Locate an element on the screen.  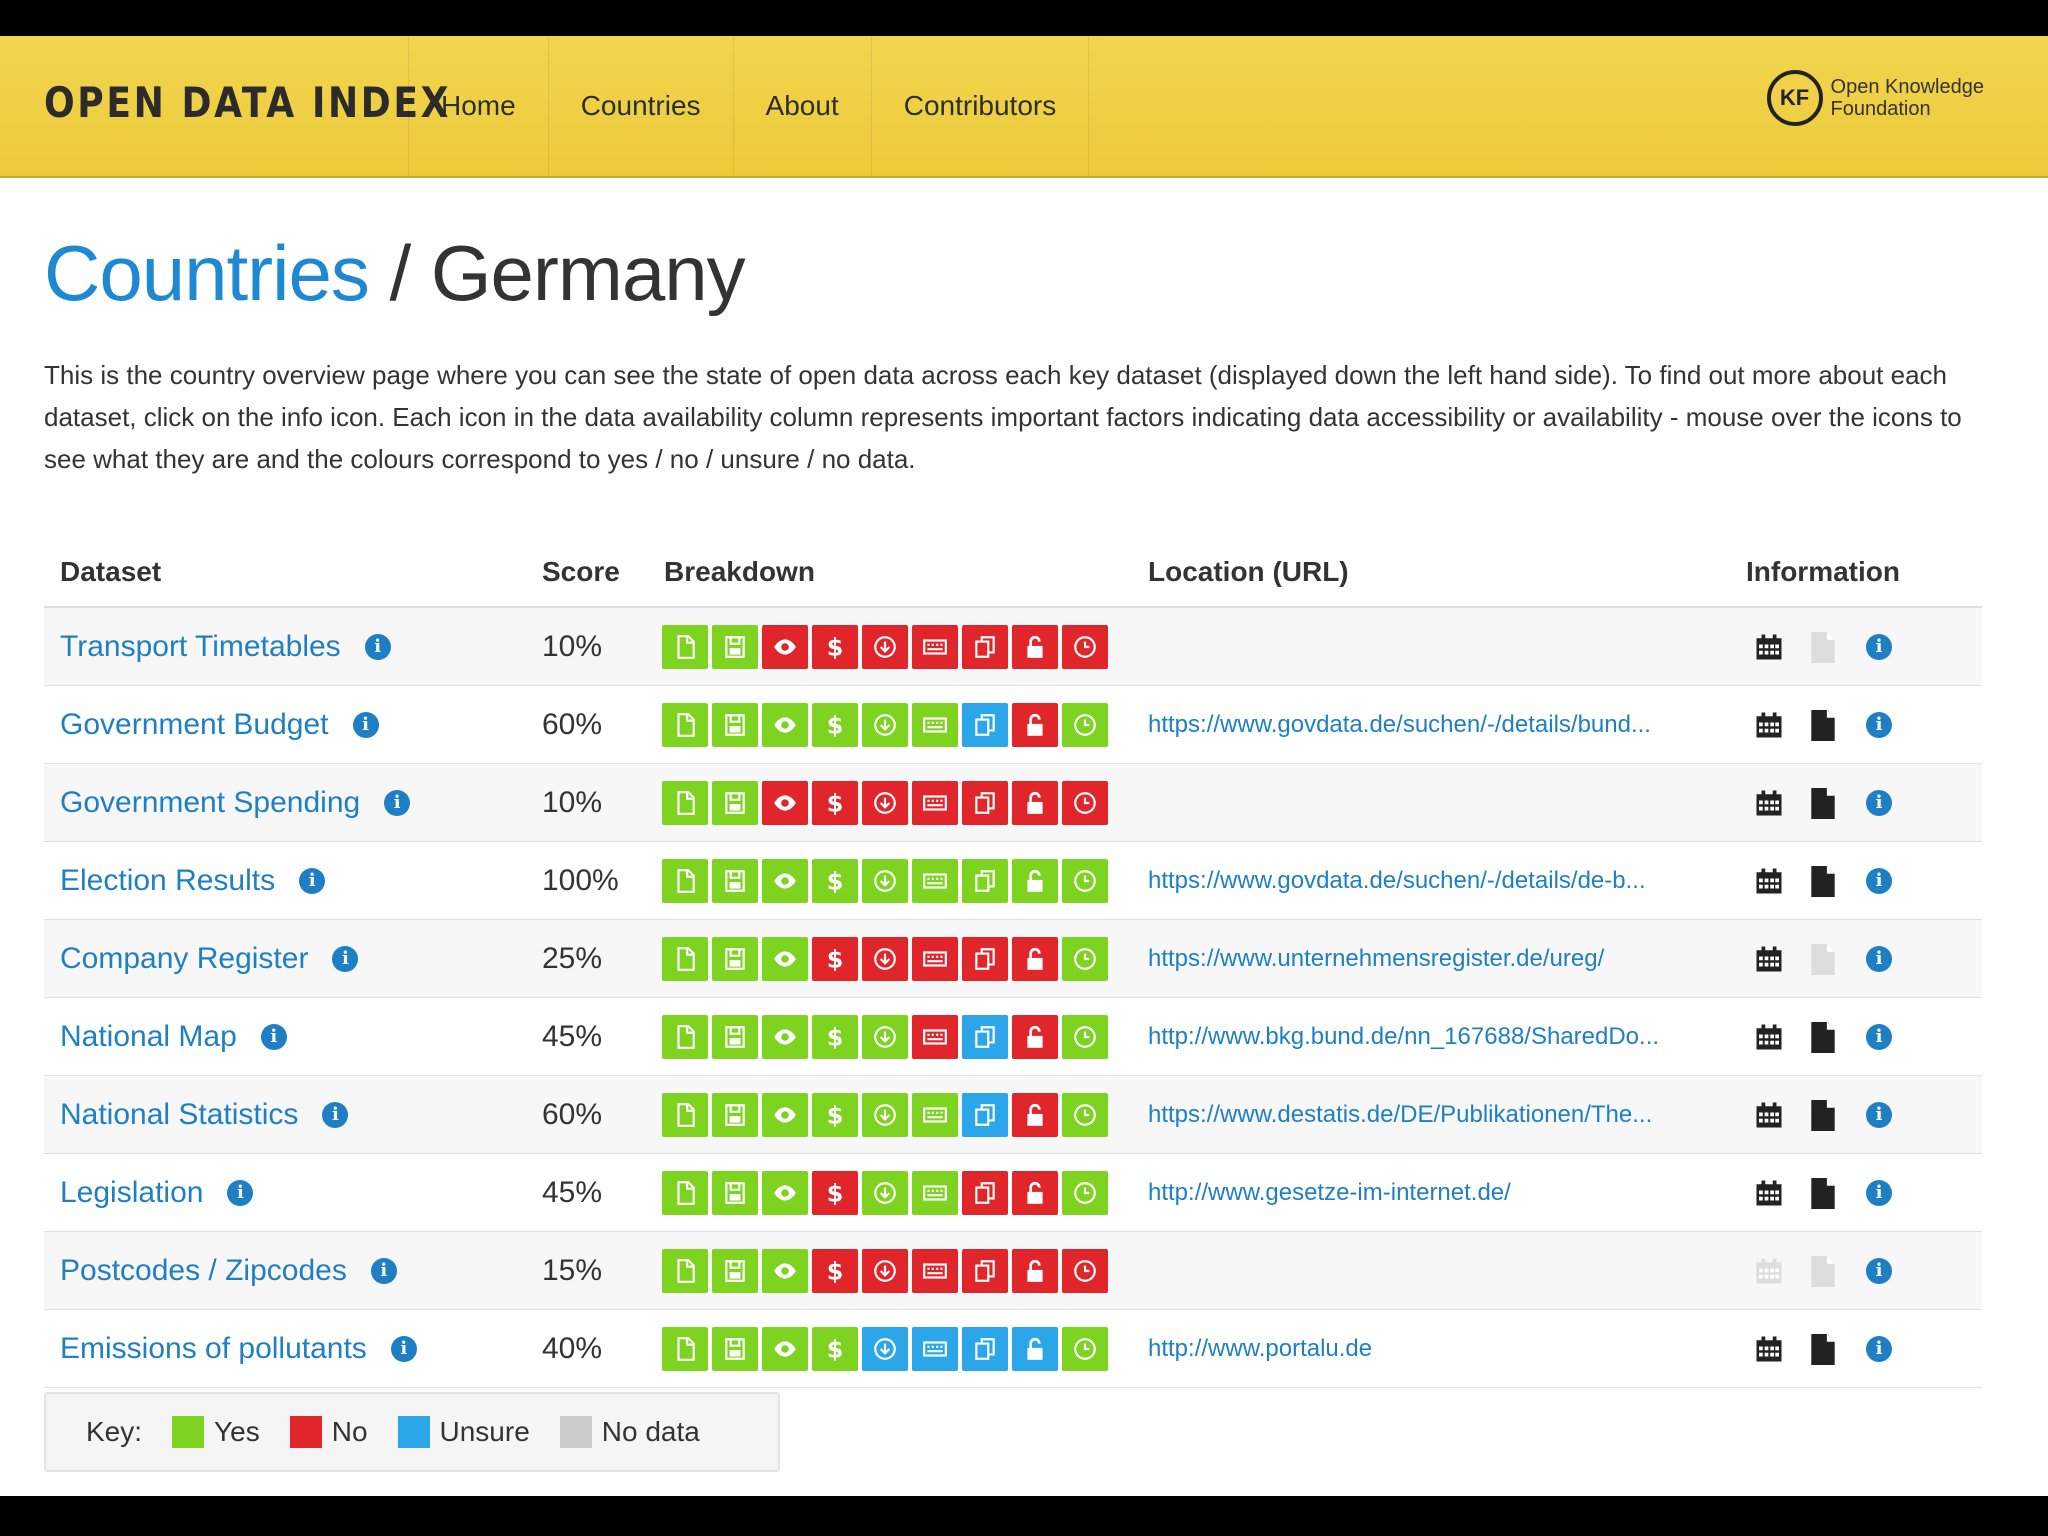
dataset-link: Postcodes / Zipcodes is located at coordinates (203, 1270).